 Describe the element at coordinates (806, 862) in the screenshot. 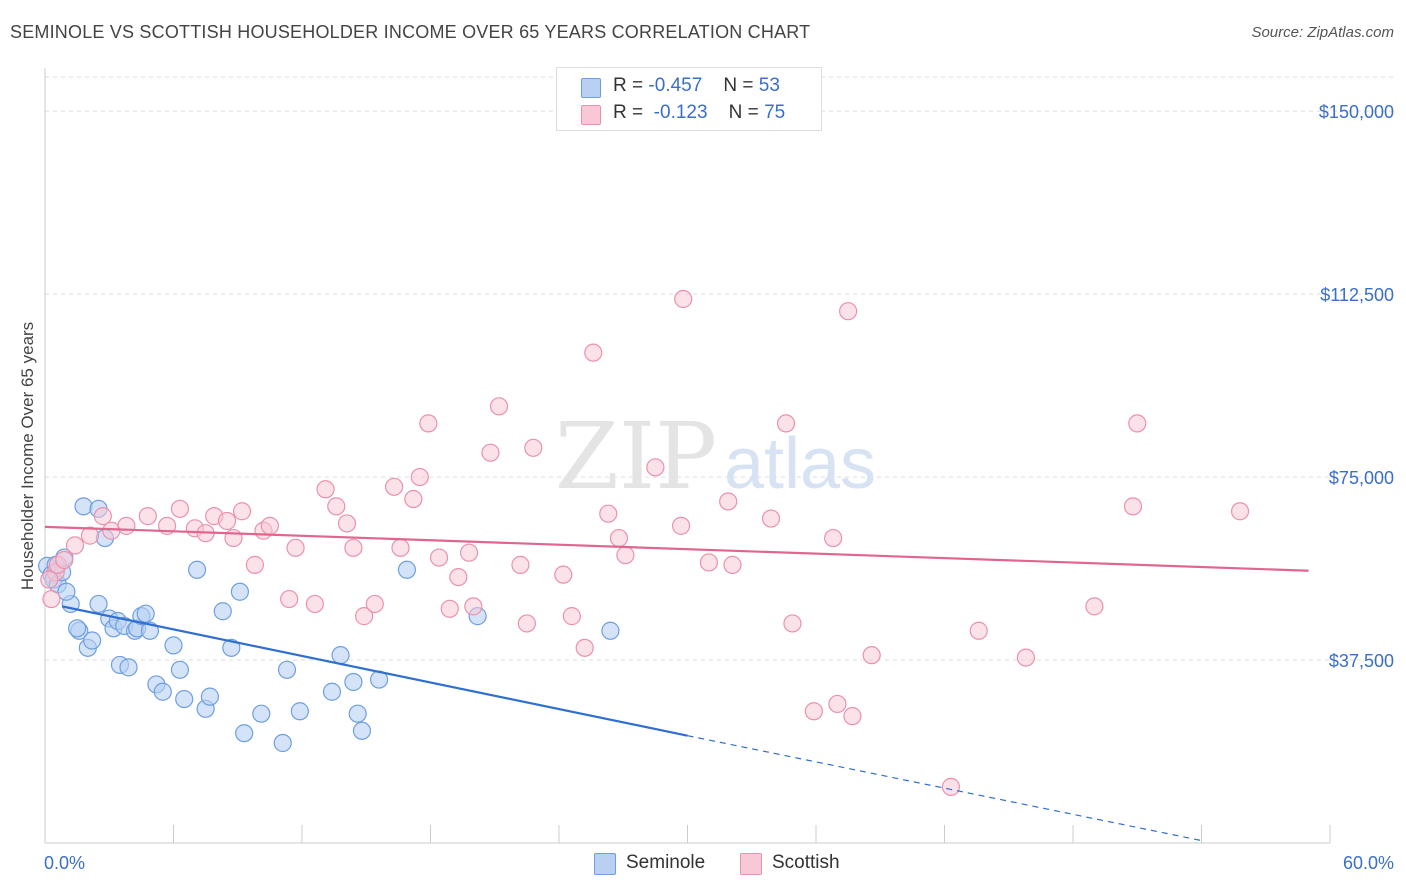

I see `bottom-legend-label: Scottish` at that location.